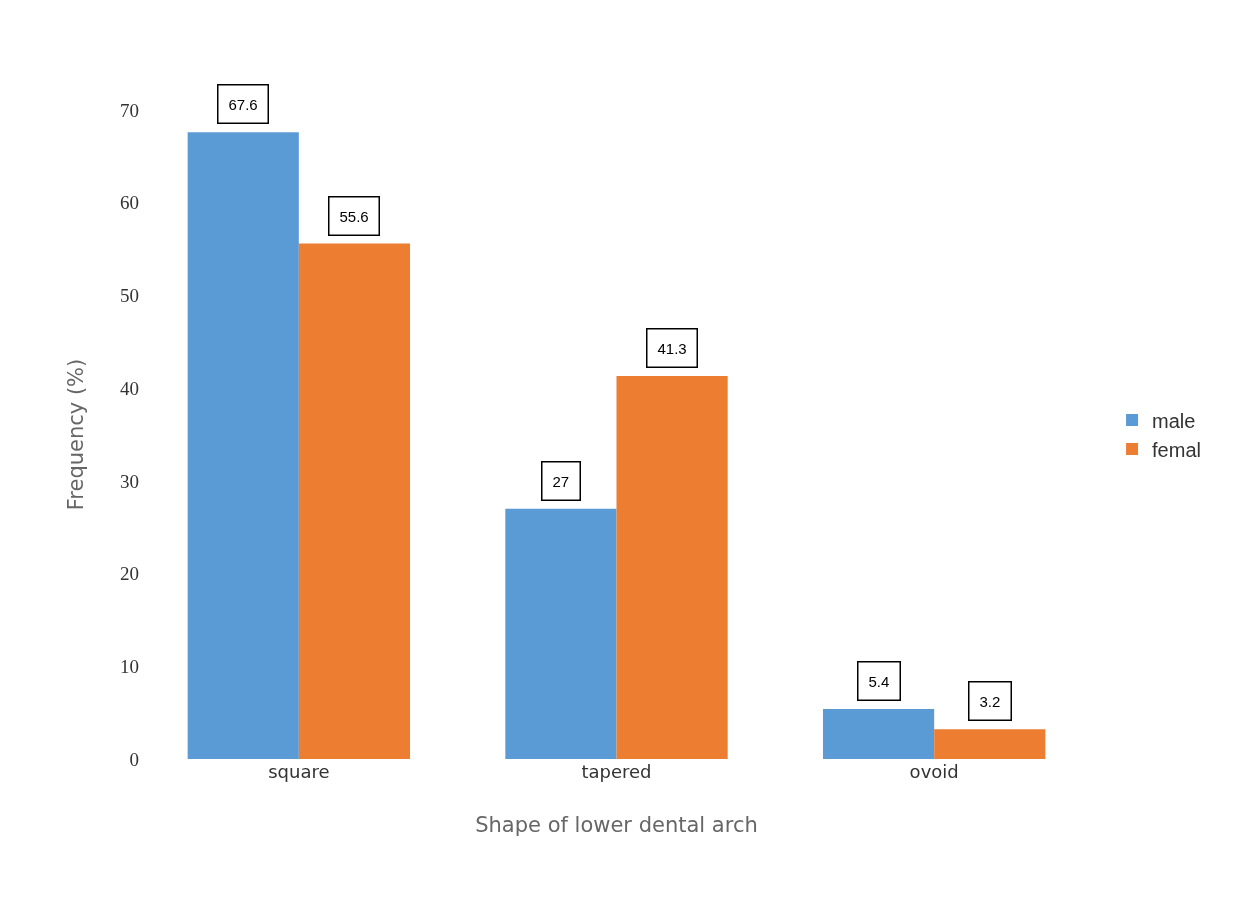  Describe the element at coordinates (354, 216) in the screenshot. I see `data-label: 55.6` at that location.